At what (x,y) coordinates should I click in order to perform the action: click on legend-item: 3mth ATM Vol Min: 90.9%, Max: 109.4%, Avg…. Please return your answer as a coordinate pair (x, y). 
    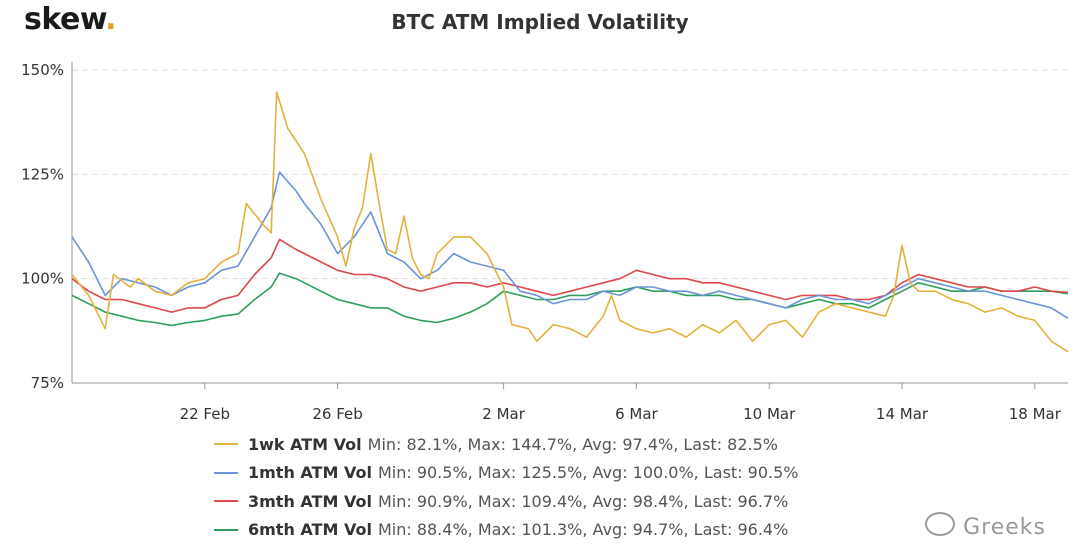
    Looking at the image, I should click on (506, 501).